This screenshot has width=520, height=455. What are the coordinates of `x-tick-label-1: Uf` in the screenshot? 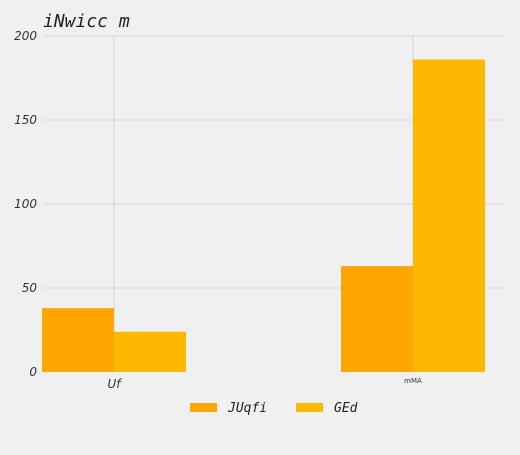 It's located at (114, 384).